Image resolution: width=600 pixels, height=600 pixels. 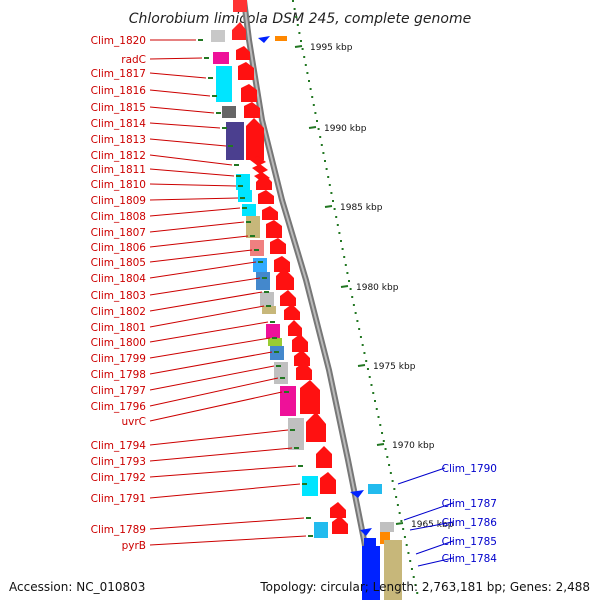 I want to click on gene-label-clim-1799: Clim_1799, so click(x=118, y=359).